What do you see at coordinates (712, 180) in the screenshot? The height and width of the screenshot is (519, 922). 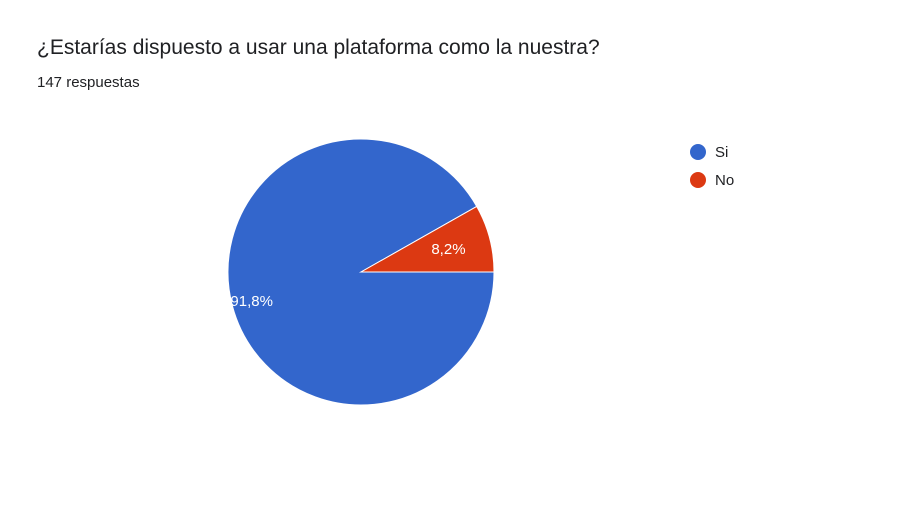 I see `legend-item-no: No` at bounding box center [712, 180].